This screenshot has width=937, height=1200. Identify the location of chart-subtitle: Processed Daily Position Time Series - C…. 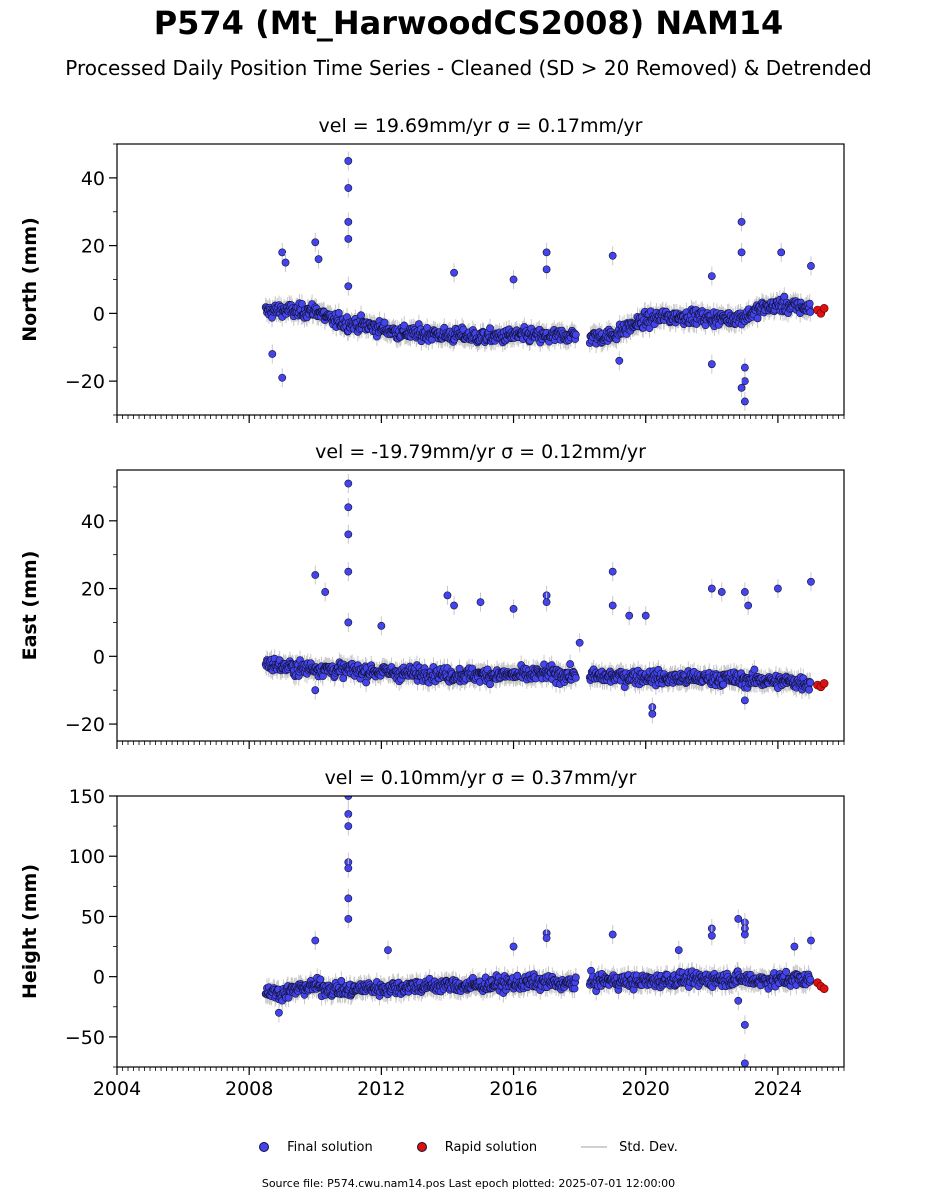
(468, 68).